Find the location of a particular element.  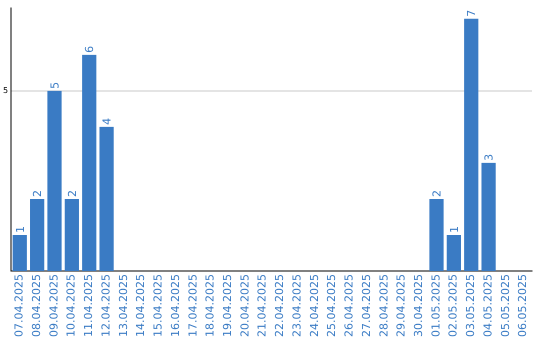

x-tick-label: 23.04.2025 is located at coordinates (297, 306).